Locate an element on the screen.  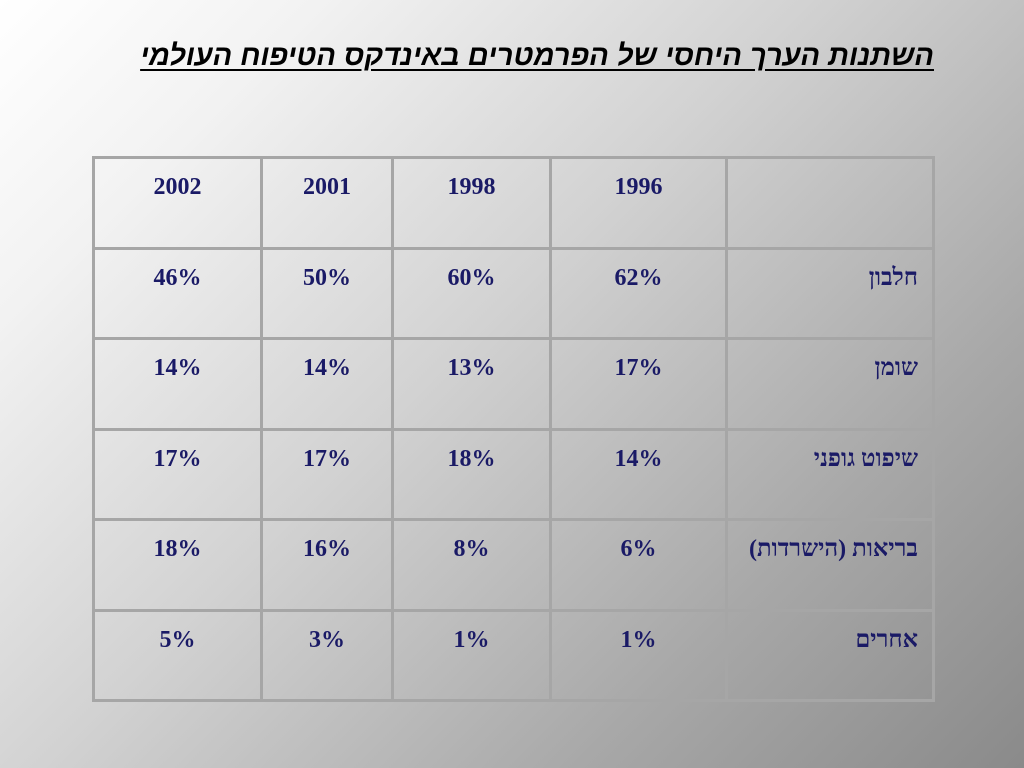
table-cell: 62% is located at coordinates (638, 293).